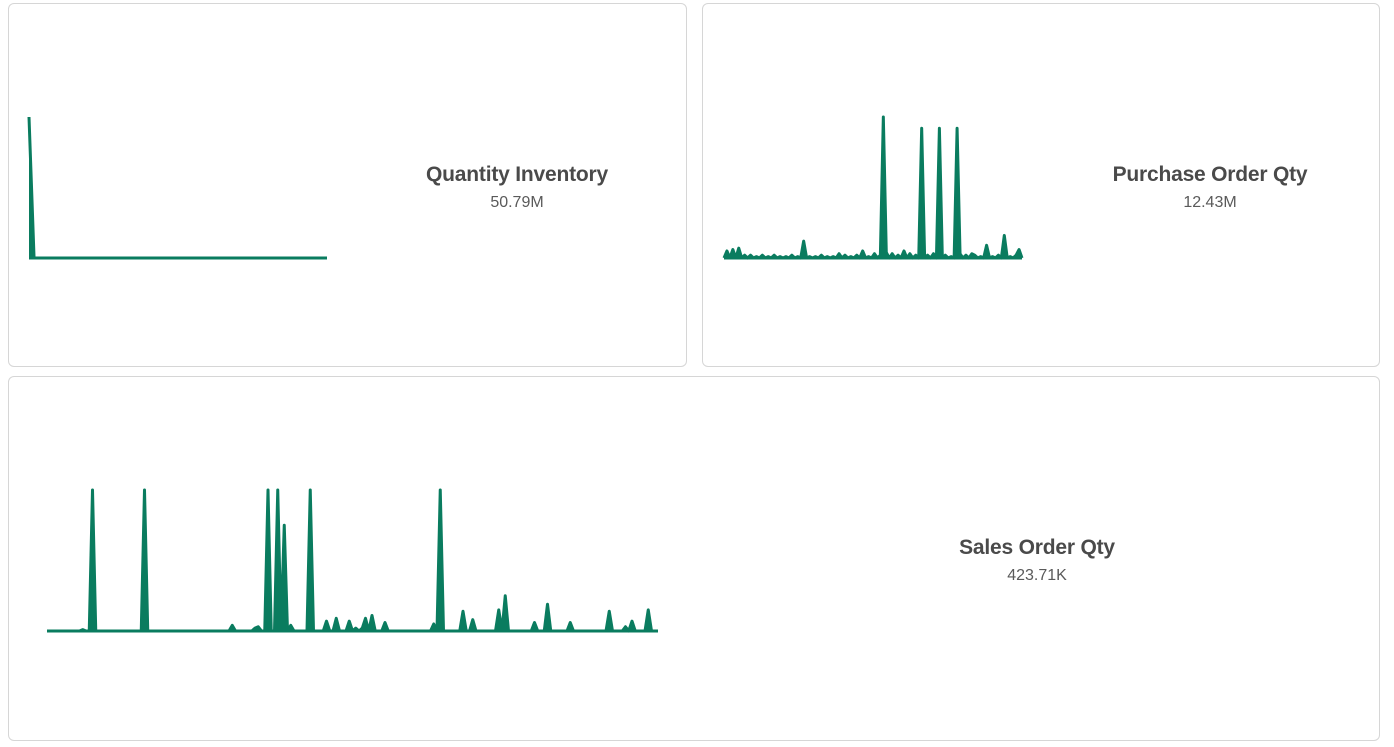 The width and height of the screenshot is (1394, 747). I want to click on purchase-order-qty-sparkline, so click(873, 187).